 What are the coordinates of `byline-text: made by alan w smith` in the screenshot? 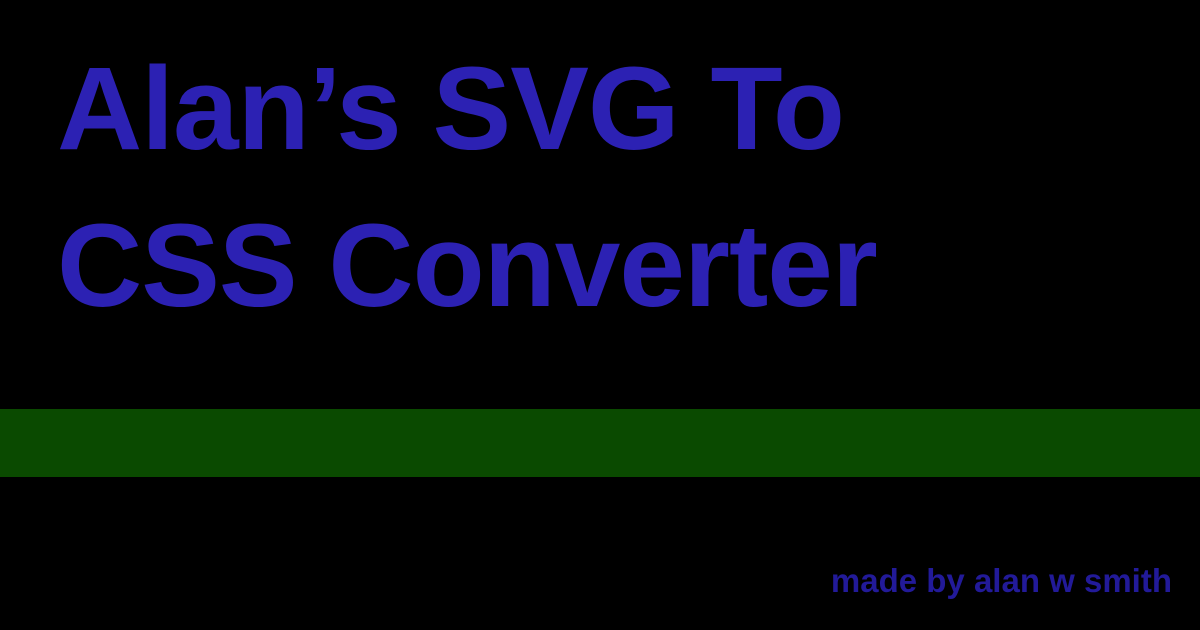 It's located at (1001, 580).